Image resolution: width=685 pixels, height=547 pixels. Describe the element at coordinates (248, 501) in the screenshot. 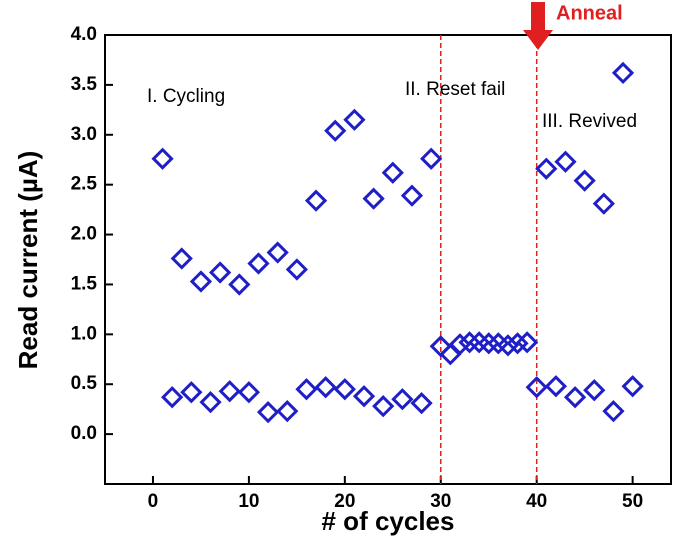

I see `x-tick-label: 10` at that location.